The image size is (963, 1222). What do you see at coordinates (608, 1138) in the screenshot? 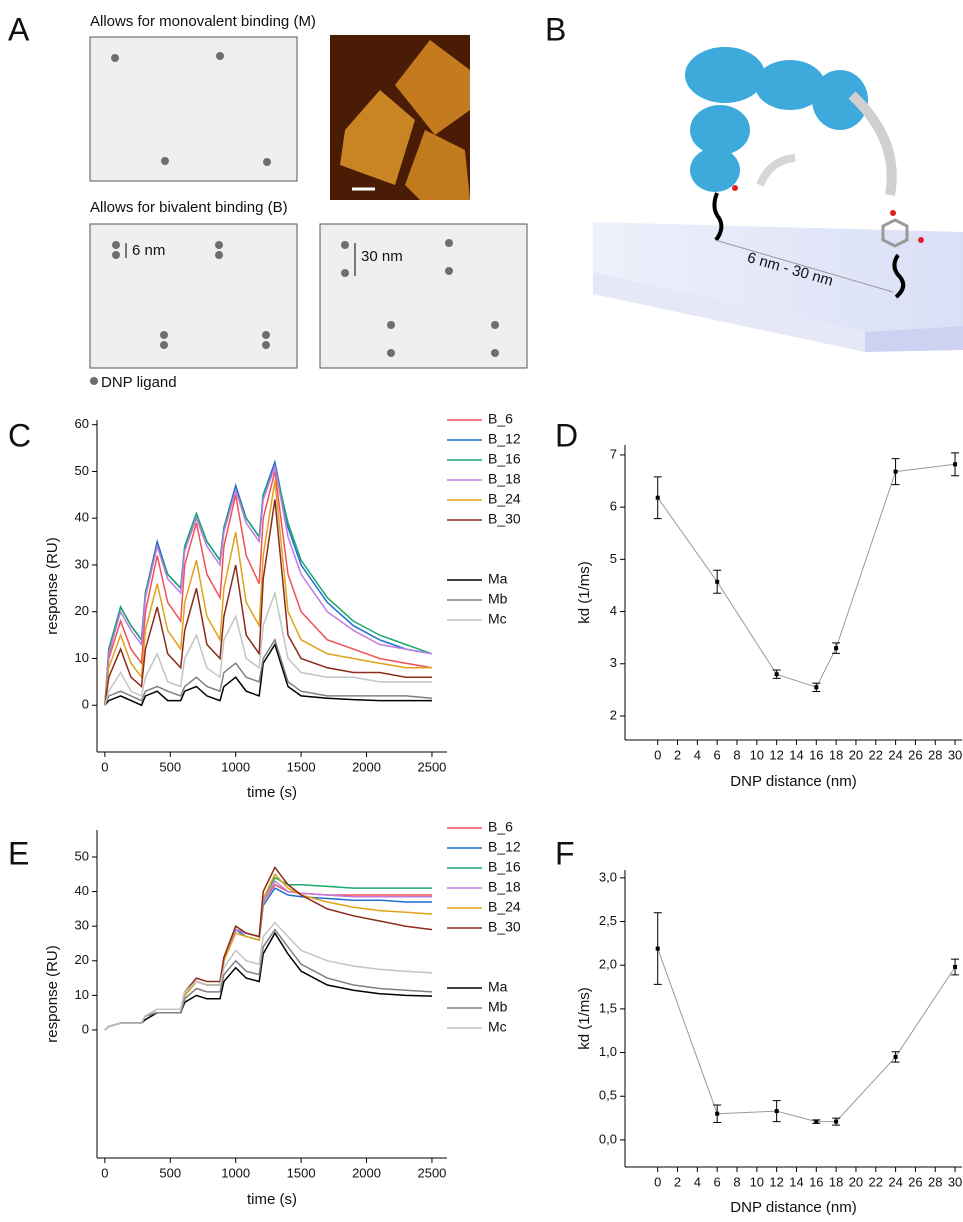
I see `y-tick-label: 0,0` at bounding box center [608, 1138].